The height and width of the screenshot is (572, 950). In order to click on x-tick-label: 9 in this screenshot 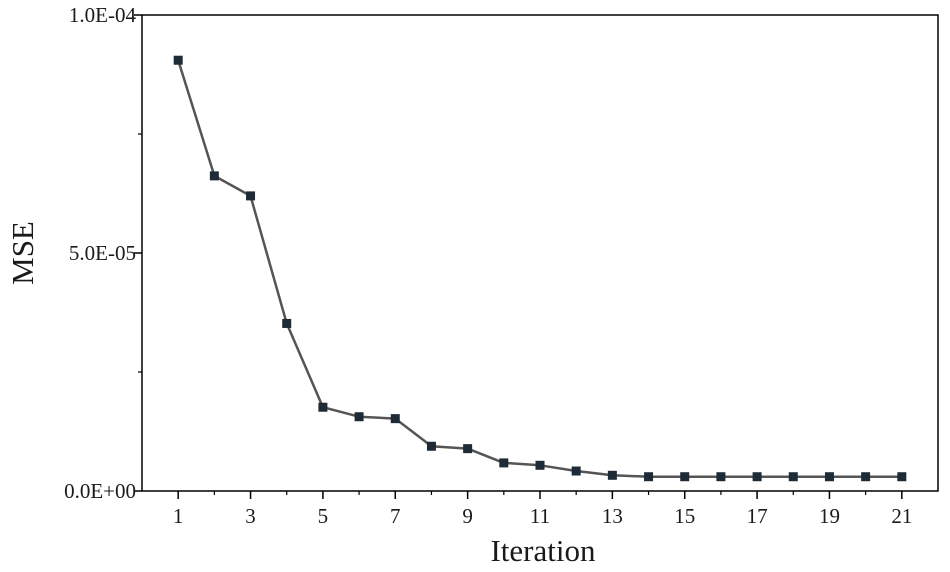, I will do `click(467, 516)`.